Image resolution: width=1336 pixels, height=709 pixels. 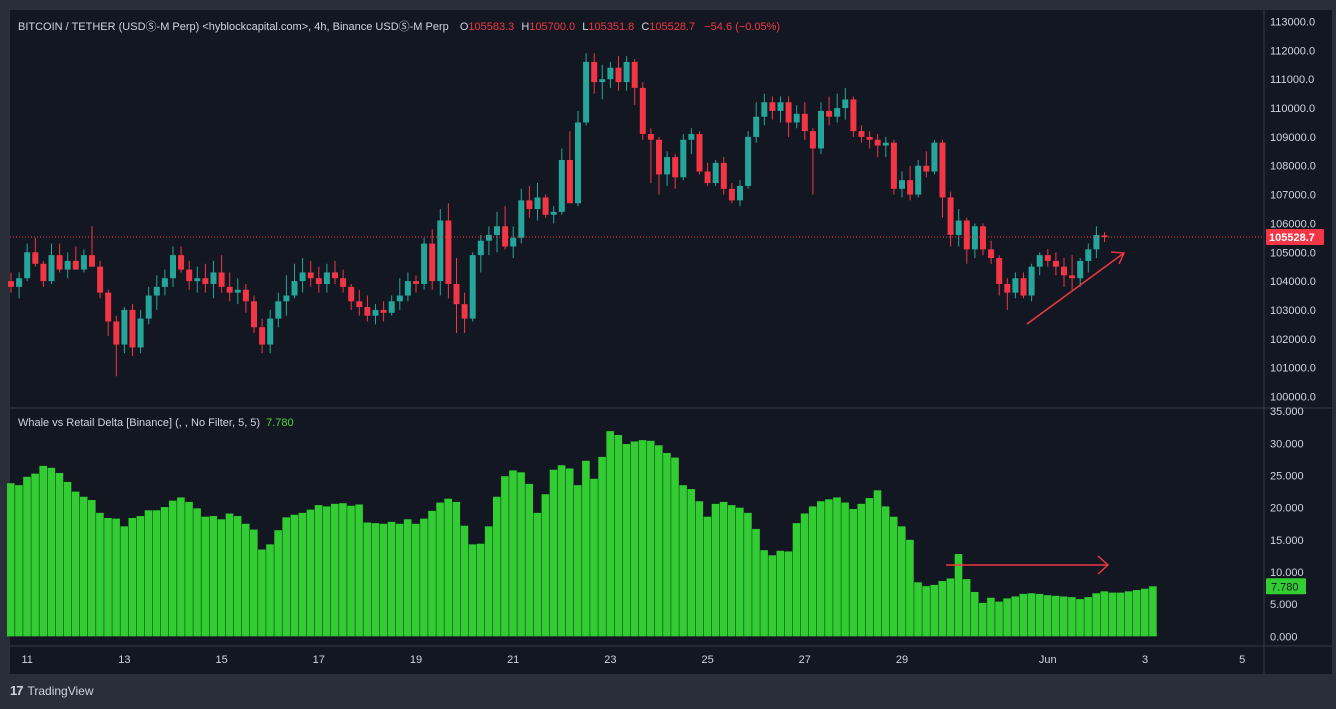 I want to click on last-price-badge, so click(x=1295, y=237).